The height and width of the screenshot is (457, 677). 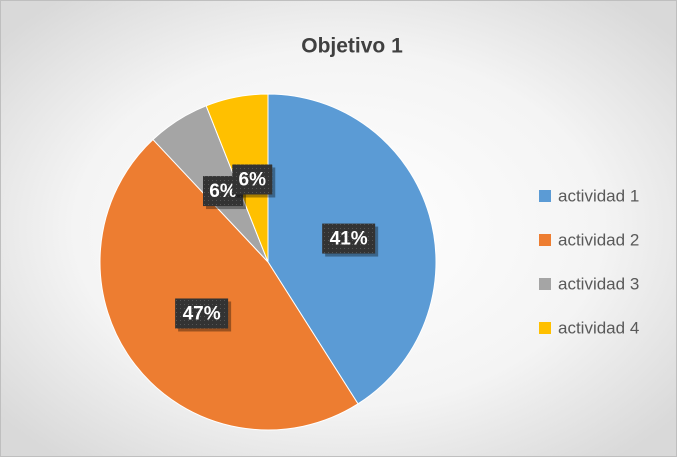 I want to click on legend-label: actividad 2, so click(x=598, y=239).